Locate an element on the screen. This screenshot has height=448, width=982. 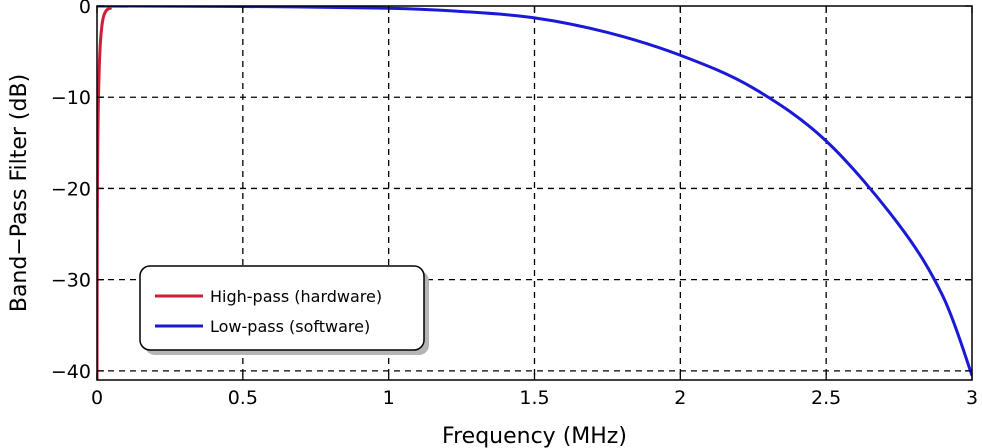
legend: High-pass (hardware) Low-pass (software) is located at coordinates (284, 310).